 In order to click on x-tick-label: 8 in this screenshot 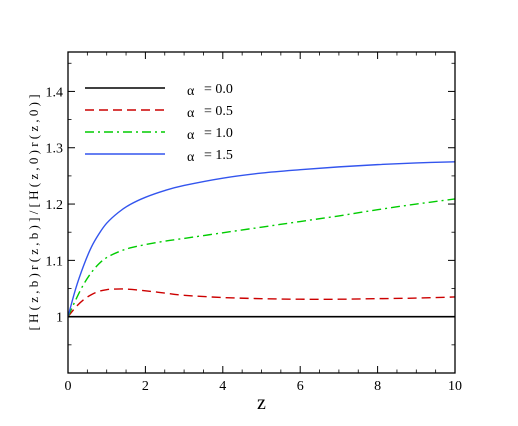, I will do `click(377, 386)`.